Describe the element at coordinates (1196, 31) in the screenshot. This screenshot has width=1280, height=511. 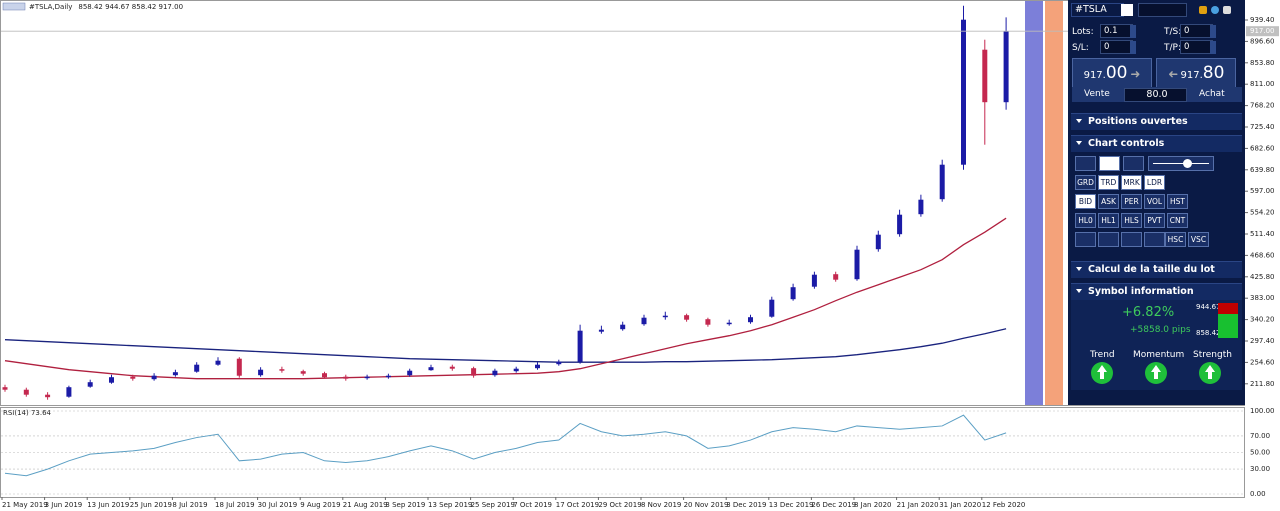
I see `ts-input: 0` at that location.